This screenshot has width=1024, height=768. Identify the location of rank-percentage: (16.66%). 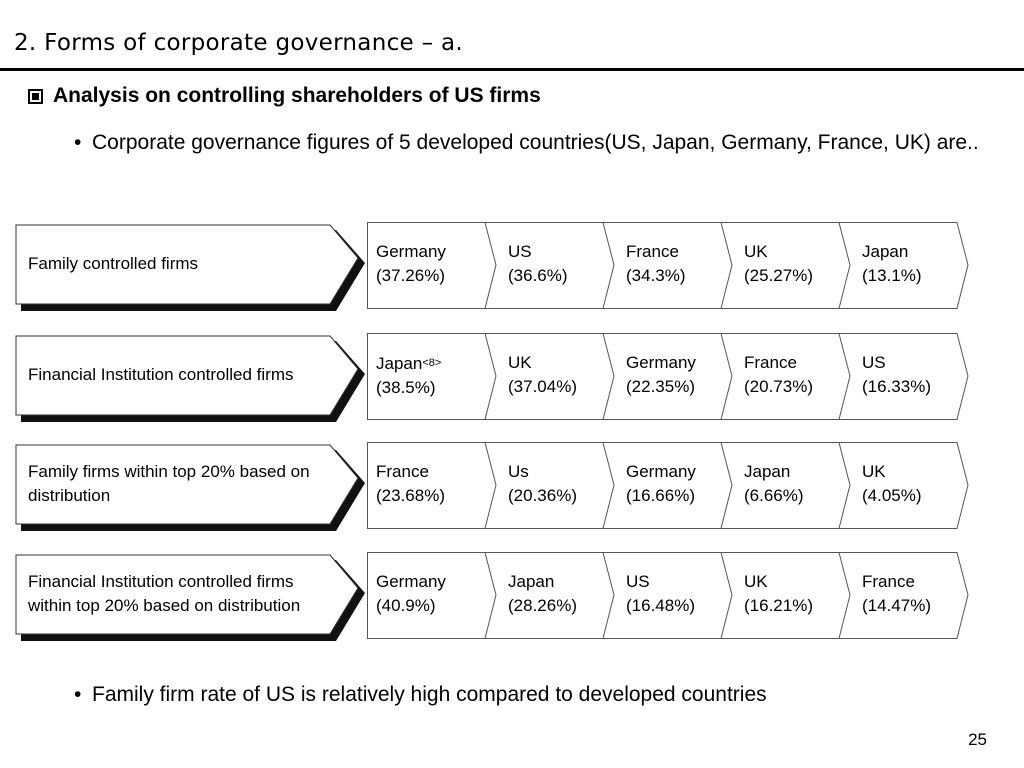
(660, 495).